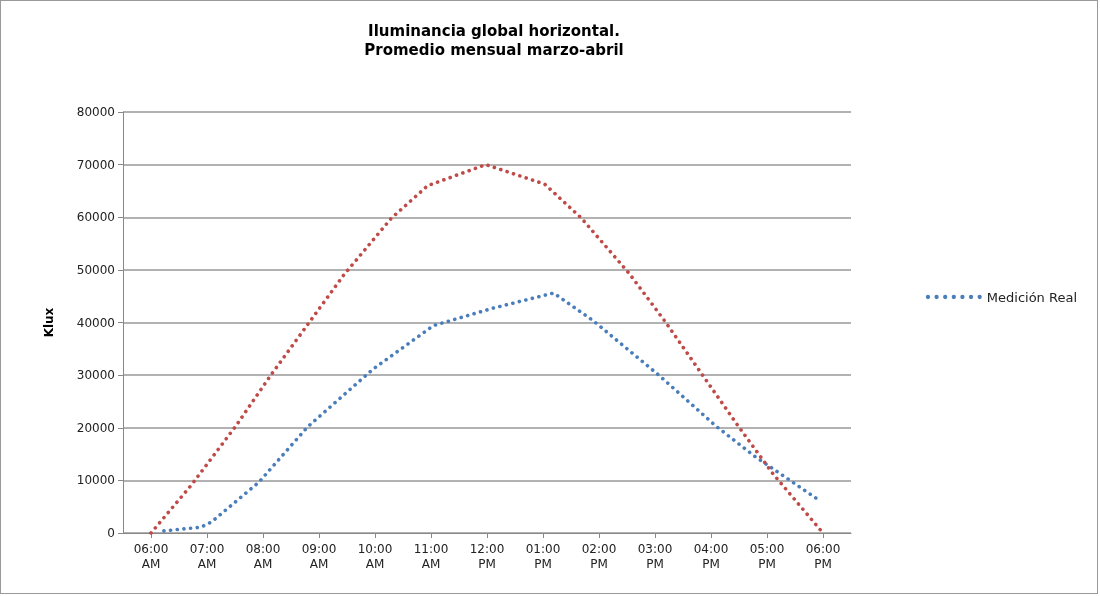 The width and height of the screenshot is (1100, 596). What do you see at coordinates (95, 375) in the screenshot?
I see `y-tick-label: 30000` at bounding box center [95, 375].